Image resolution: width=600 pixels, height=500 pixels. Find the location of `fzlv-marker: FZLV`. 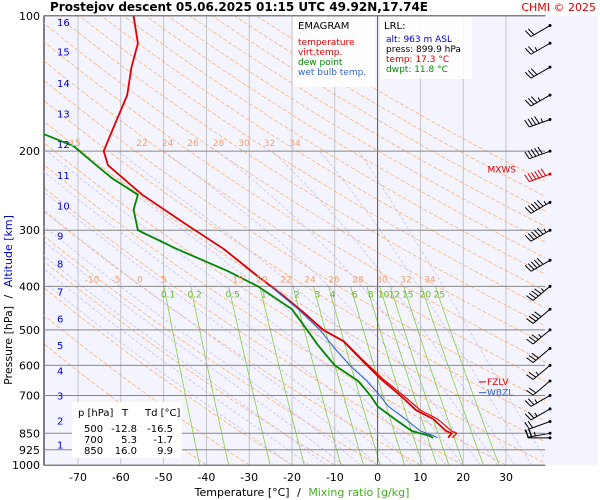

fzlv-marker: FZLV is located at coordinates (494, 383).